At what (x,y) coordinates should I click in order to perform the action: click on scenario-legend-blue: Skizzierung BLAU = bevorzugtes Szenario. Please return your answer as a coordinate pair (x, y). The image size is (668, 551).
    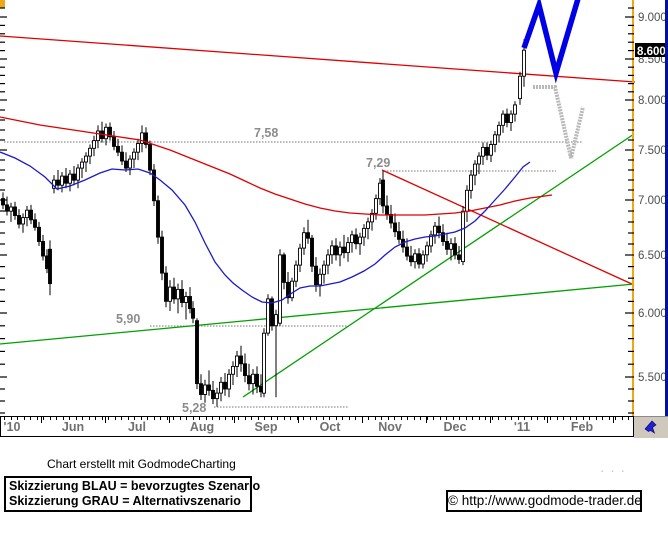
    Looking at the image, I should click on (135, 486).